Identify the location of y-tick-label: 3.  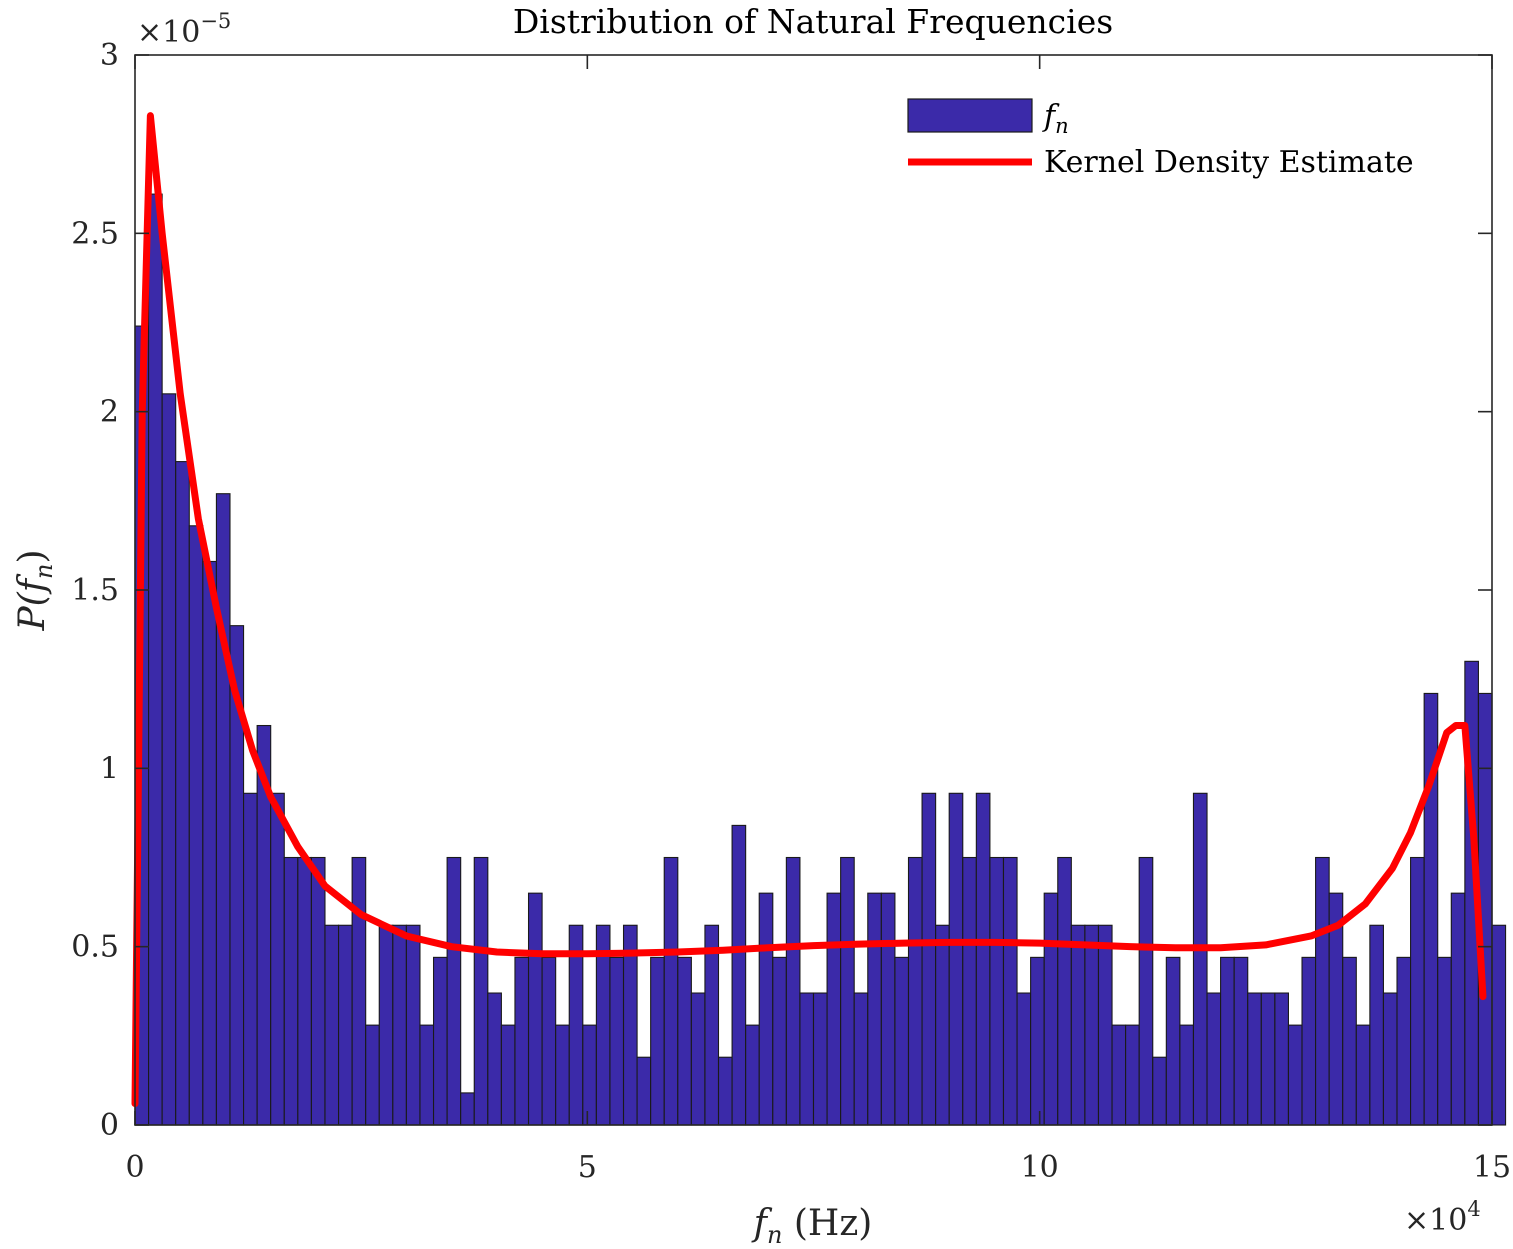
(109, 55).